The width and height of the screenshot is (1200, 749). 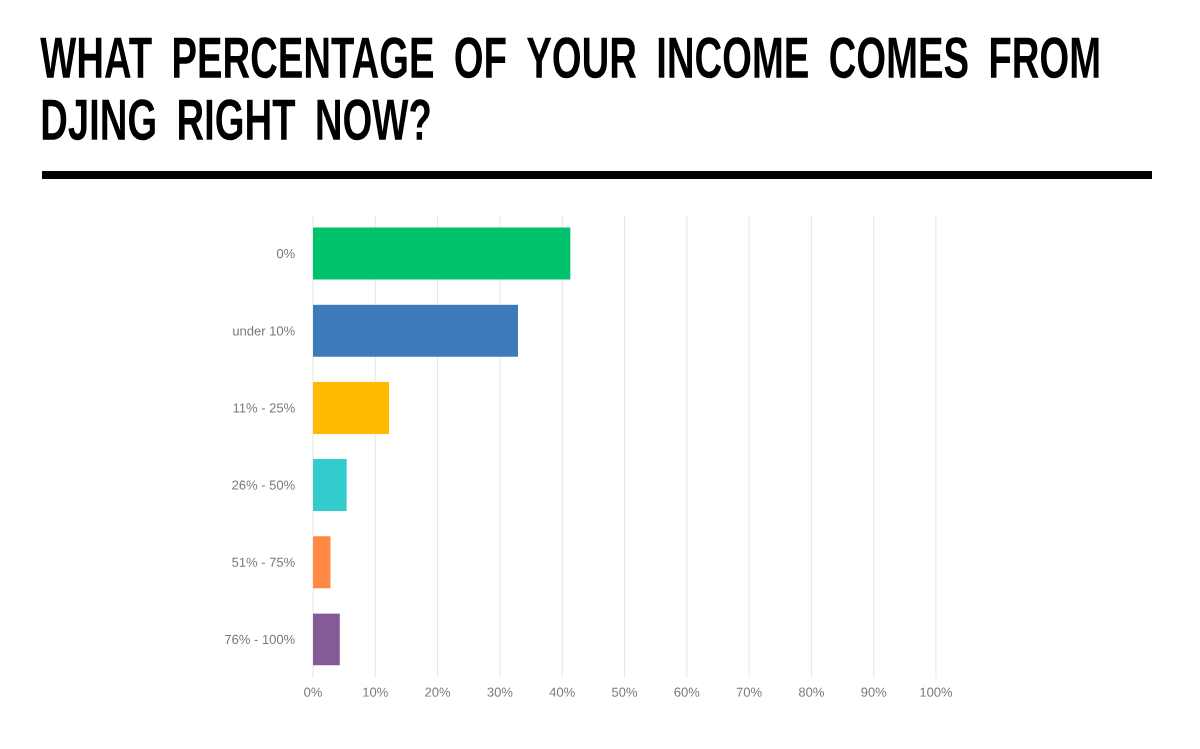 What do you see at coordinates (749, 692) in the screenshot?
I see `x-tick-label: 70%` at bounding box center [749, 692].